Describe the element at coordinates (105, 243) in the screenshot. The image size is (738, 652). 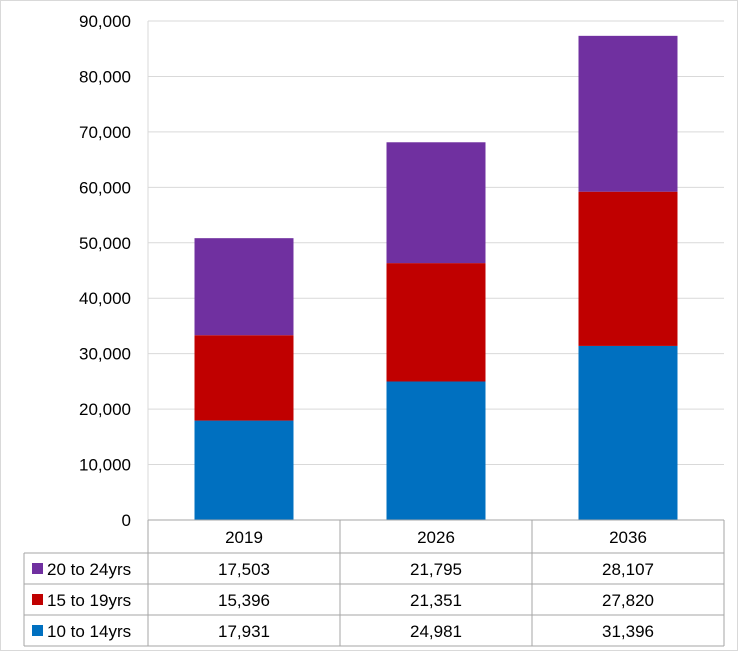
I see `y-tick-label: 50,000` at that location.